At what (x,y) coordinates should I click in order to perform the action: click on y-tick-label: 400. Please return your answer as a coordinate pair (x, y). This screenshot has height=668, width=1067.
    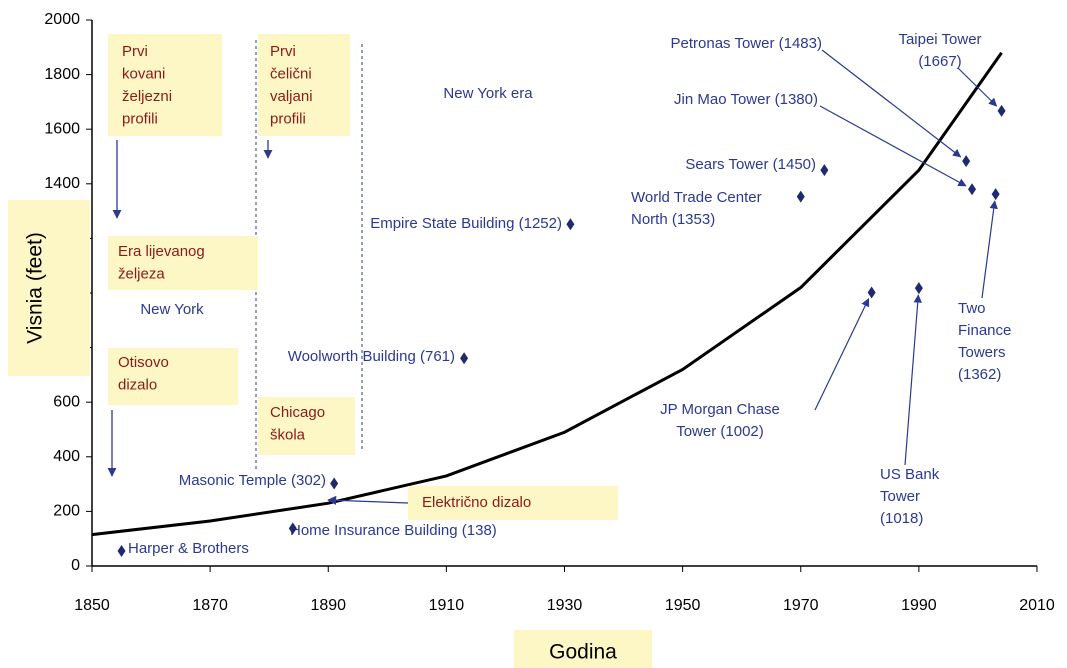
    Looking at the image, I should click on (66, 456).